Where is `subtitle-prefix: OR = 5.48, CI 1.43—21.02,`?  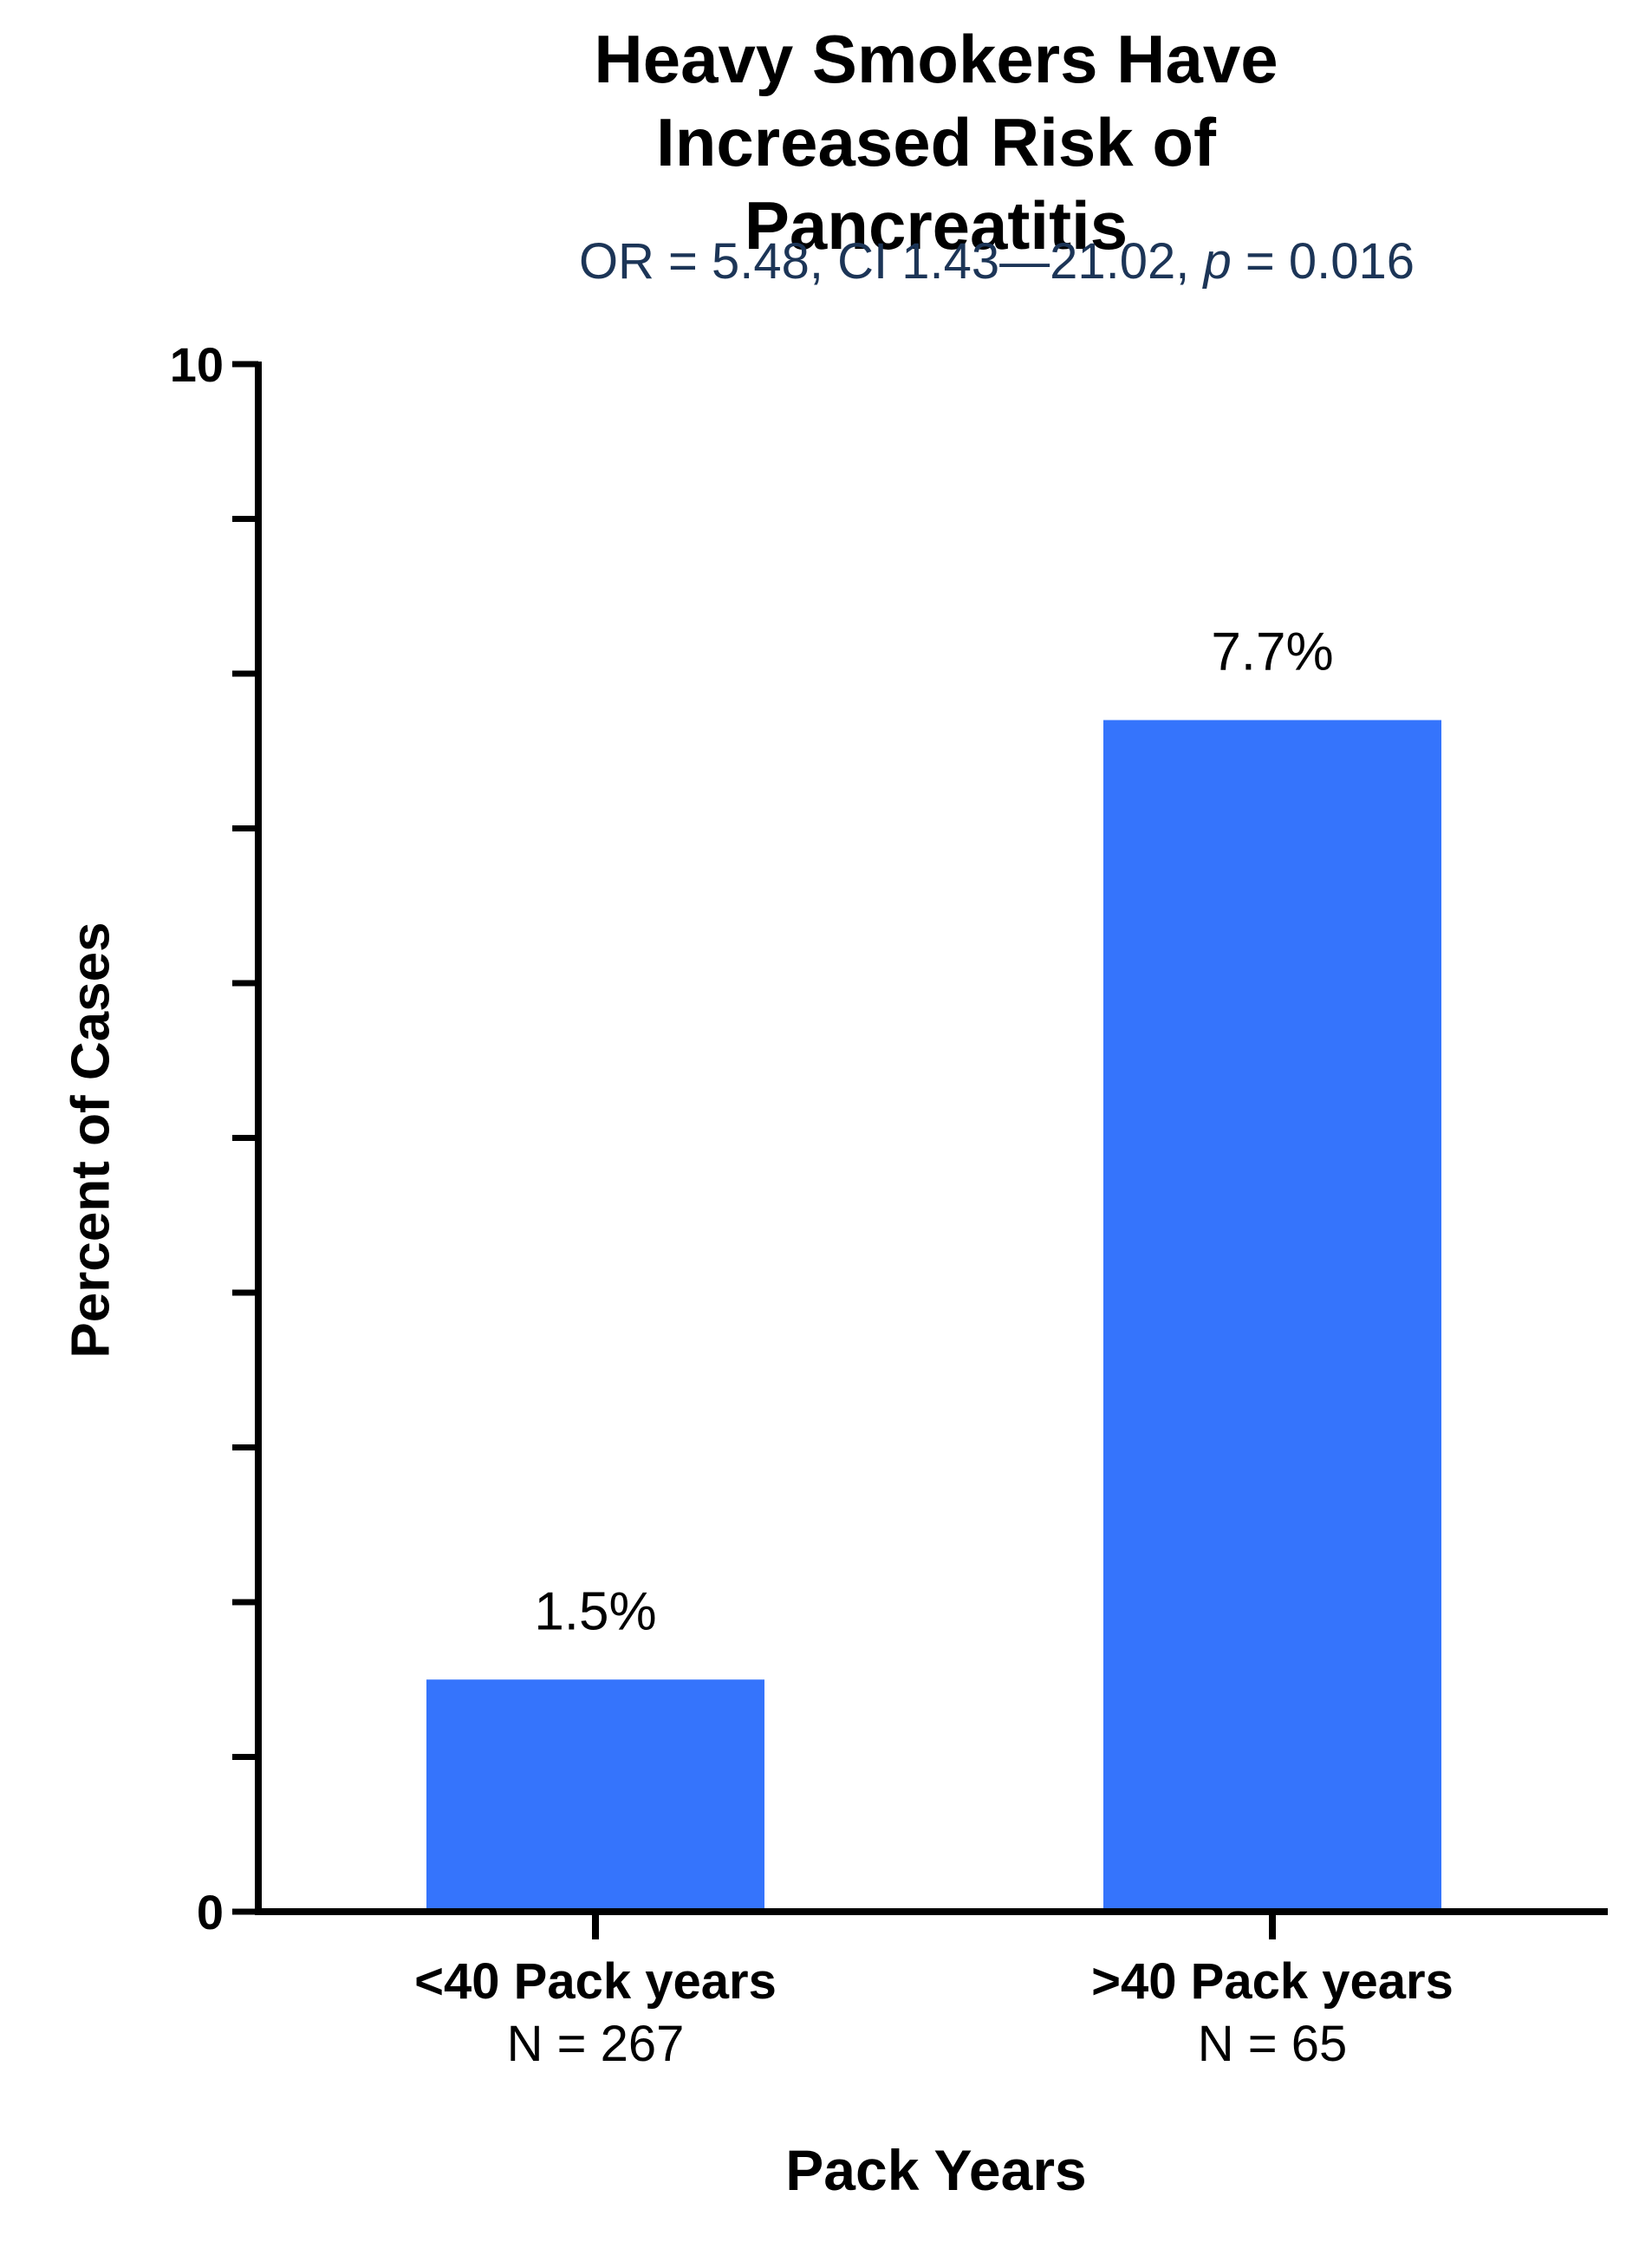 subtitle-prefix: OR = 5.48, CI 1.43—21.02, is located at coordinates (891, 261).